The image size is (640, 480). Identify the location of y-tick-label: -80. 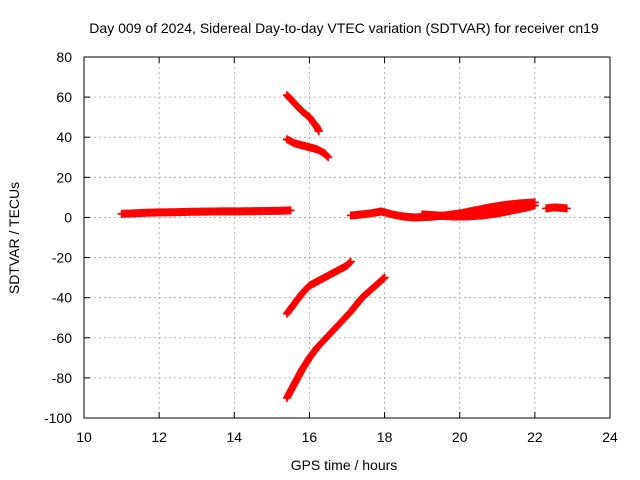
(62, 378).